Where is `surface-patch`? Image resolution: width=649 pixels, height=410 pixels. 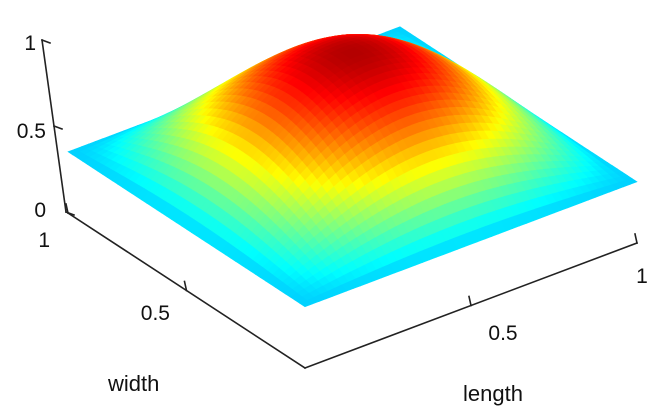
surface-patch is located at coordinates (306, 304).